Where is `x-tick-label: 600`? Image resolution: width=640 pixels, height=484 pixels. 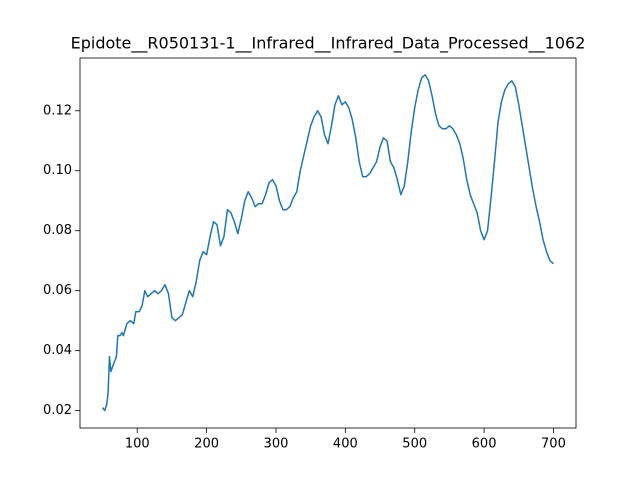
x-tick-label: 600 is located at coordinates (484, 444).